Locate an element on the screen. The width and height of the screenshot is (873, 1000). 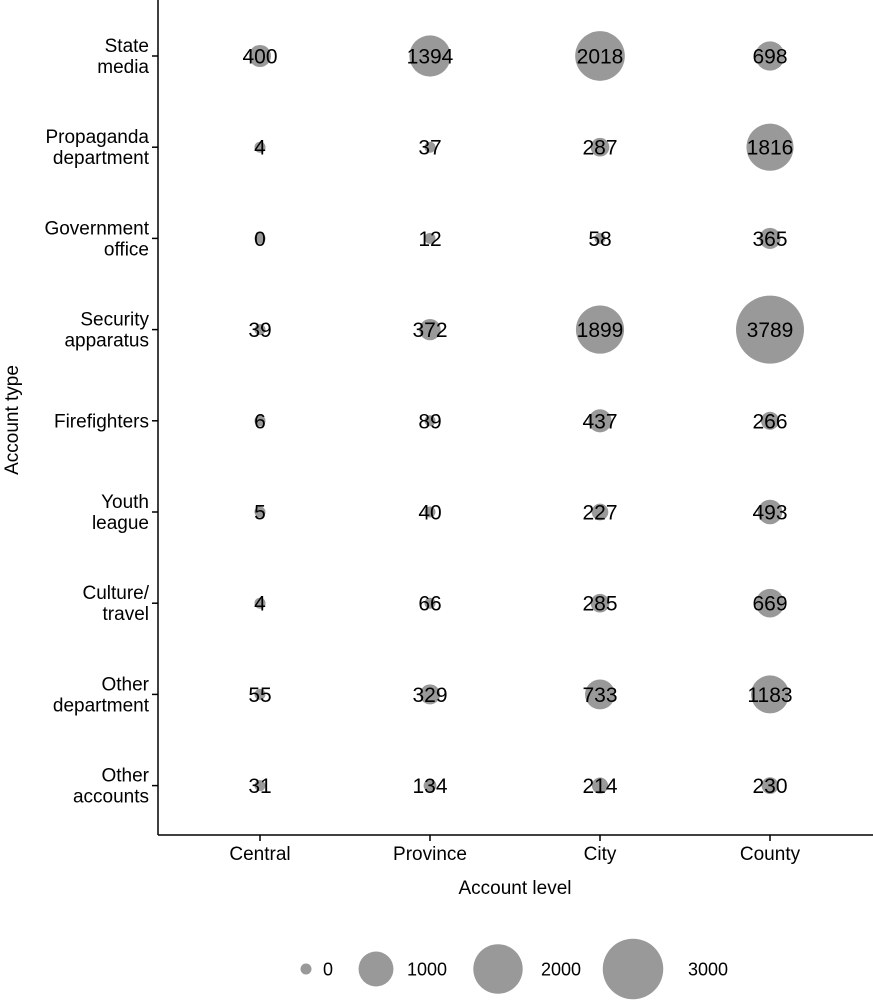
y-tick-label-line: media is located at coordinates (123, 67).